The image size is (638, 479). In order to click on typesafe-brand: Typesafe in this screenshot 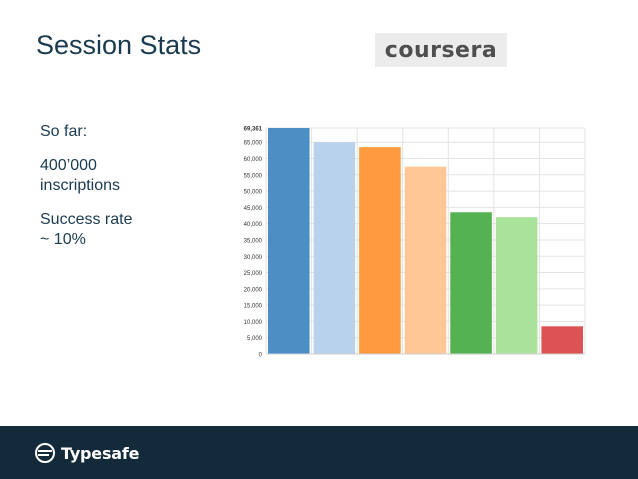, I will do `click(86, 453)`.